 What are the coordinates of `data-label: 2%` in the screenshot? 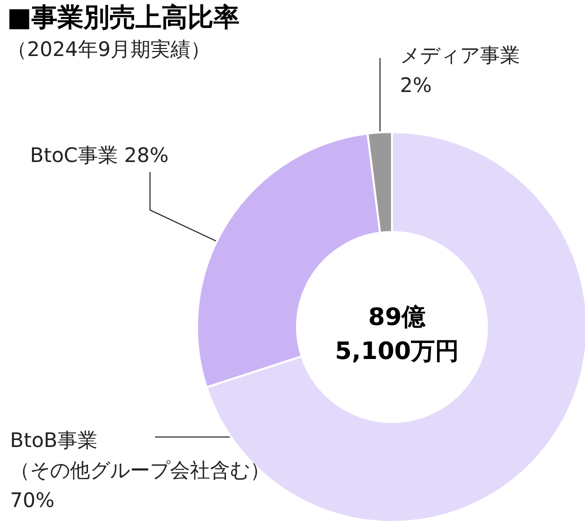 It's located at (416, 85).